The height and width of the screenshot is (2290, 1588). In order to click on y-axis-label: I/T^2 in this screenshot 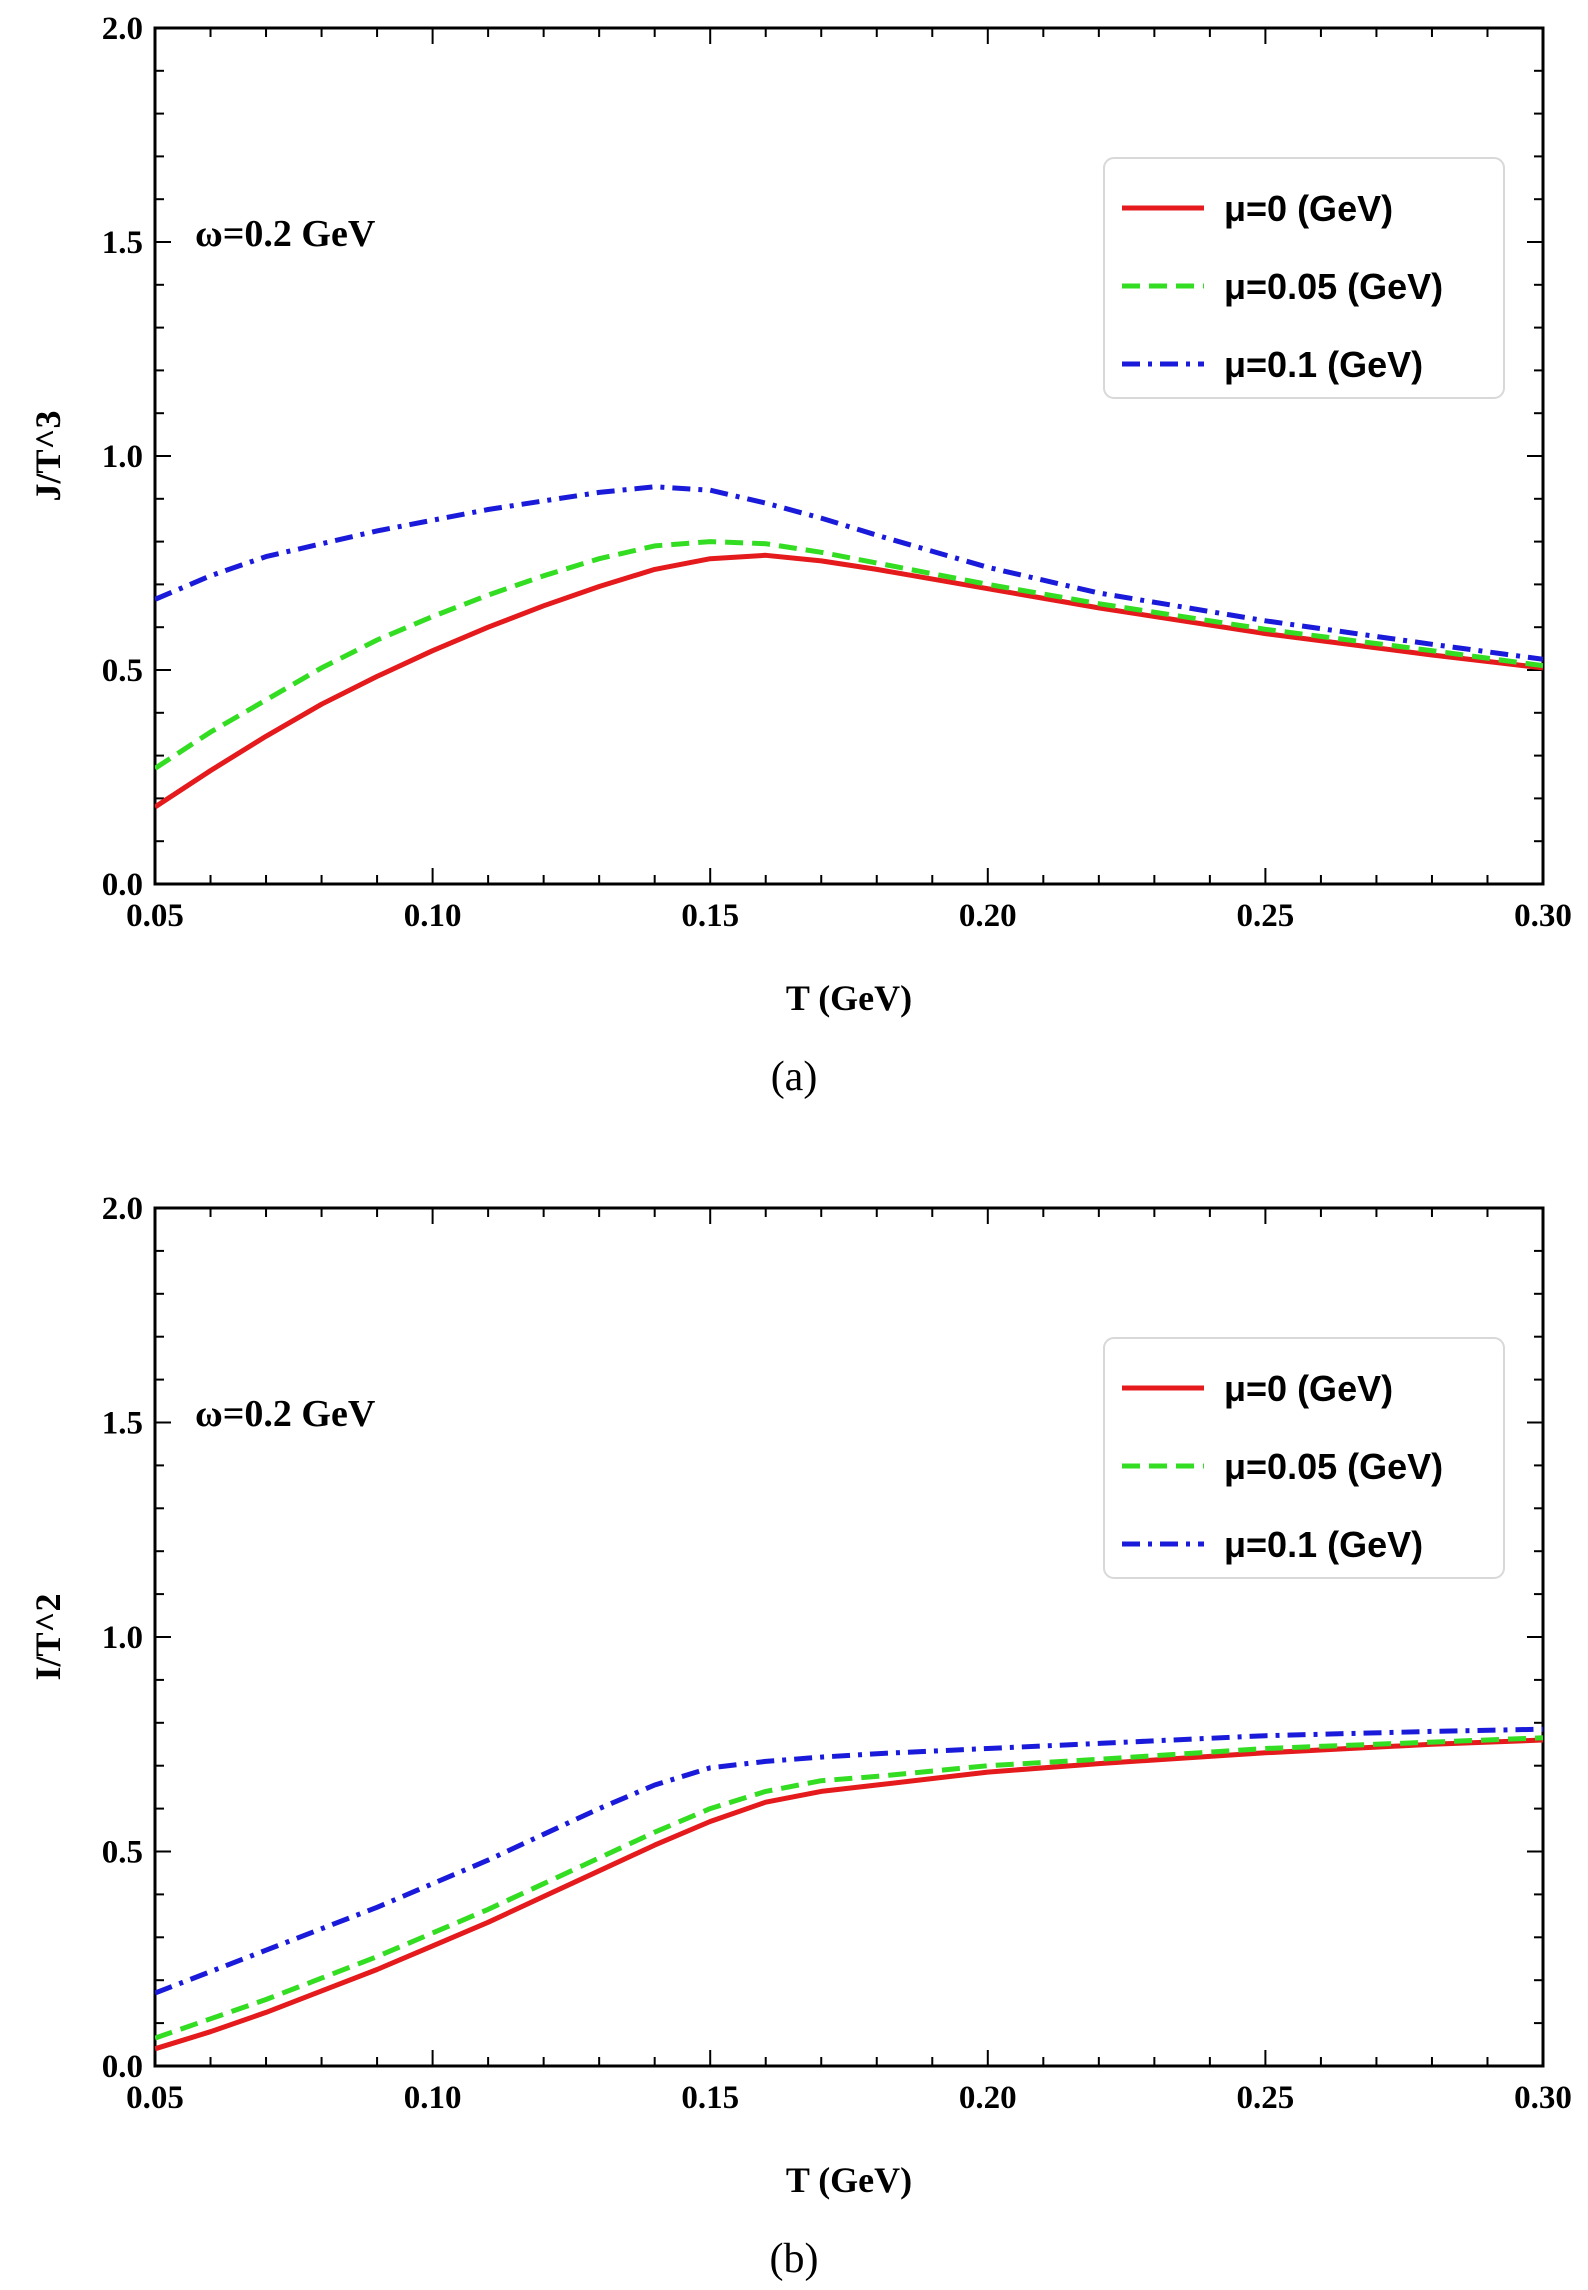, I will do `click(48, 1637)`.